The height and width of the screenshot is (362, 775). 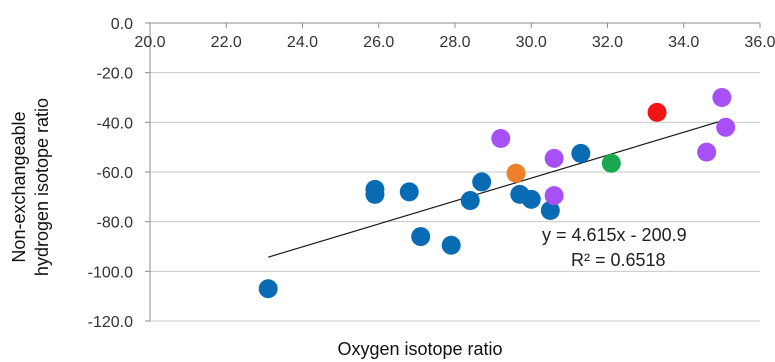 What do you see at coordinates (607, 42) in the screenshot?
I see `x-tick-label: 32.0` at bounding box center [607, 42].